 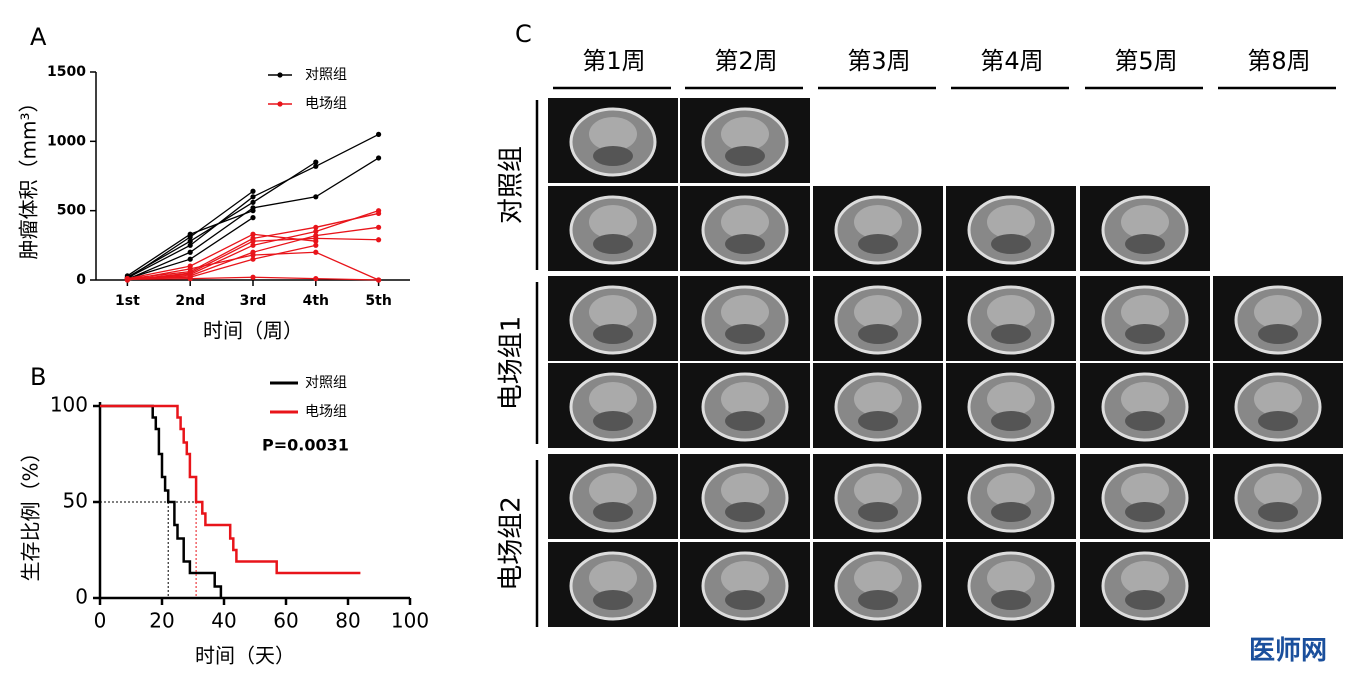 I want to click on column-header: 第3周, so click(x=878, y=61).